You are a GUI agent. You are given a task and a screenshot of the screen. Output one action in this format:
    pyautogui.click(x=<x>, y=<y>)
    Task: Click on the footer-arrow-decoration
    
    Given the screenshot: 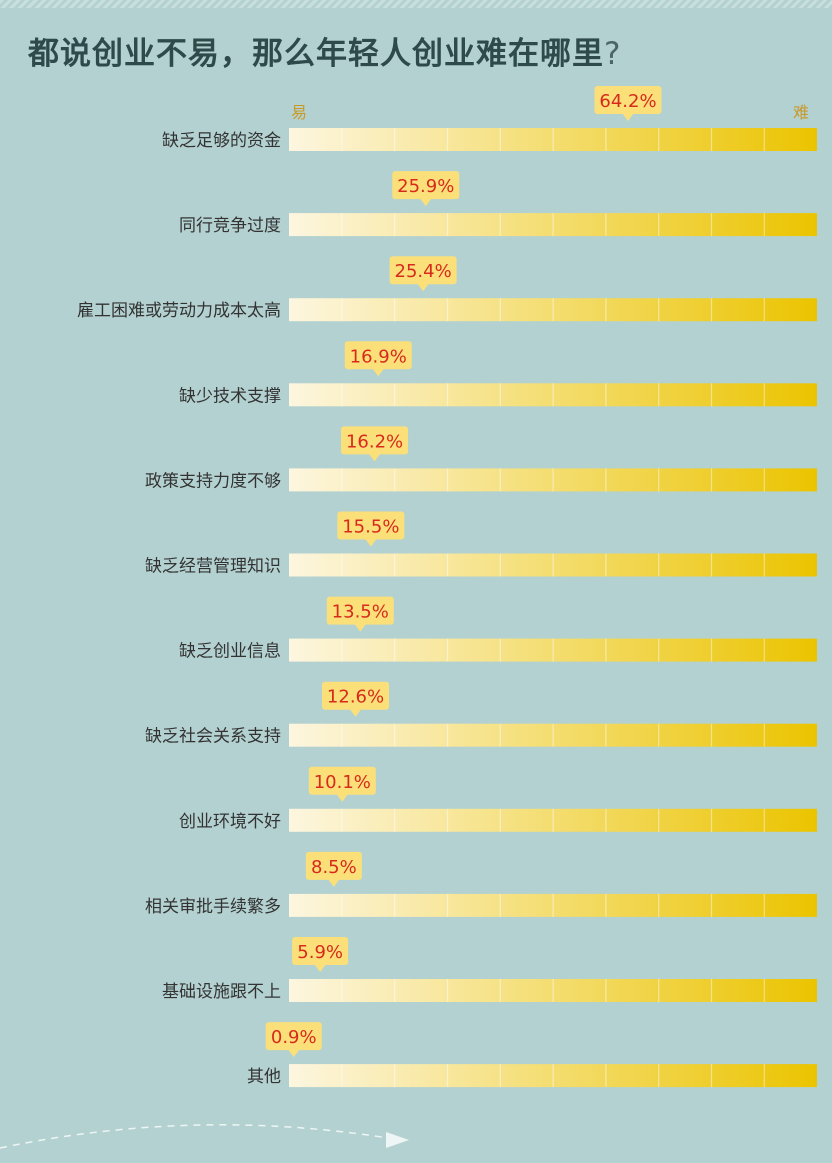 What is the action you would take?
    pyautogui.click(x=204, y=1136)
    